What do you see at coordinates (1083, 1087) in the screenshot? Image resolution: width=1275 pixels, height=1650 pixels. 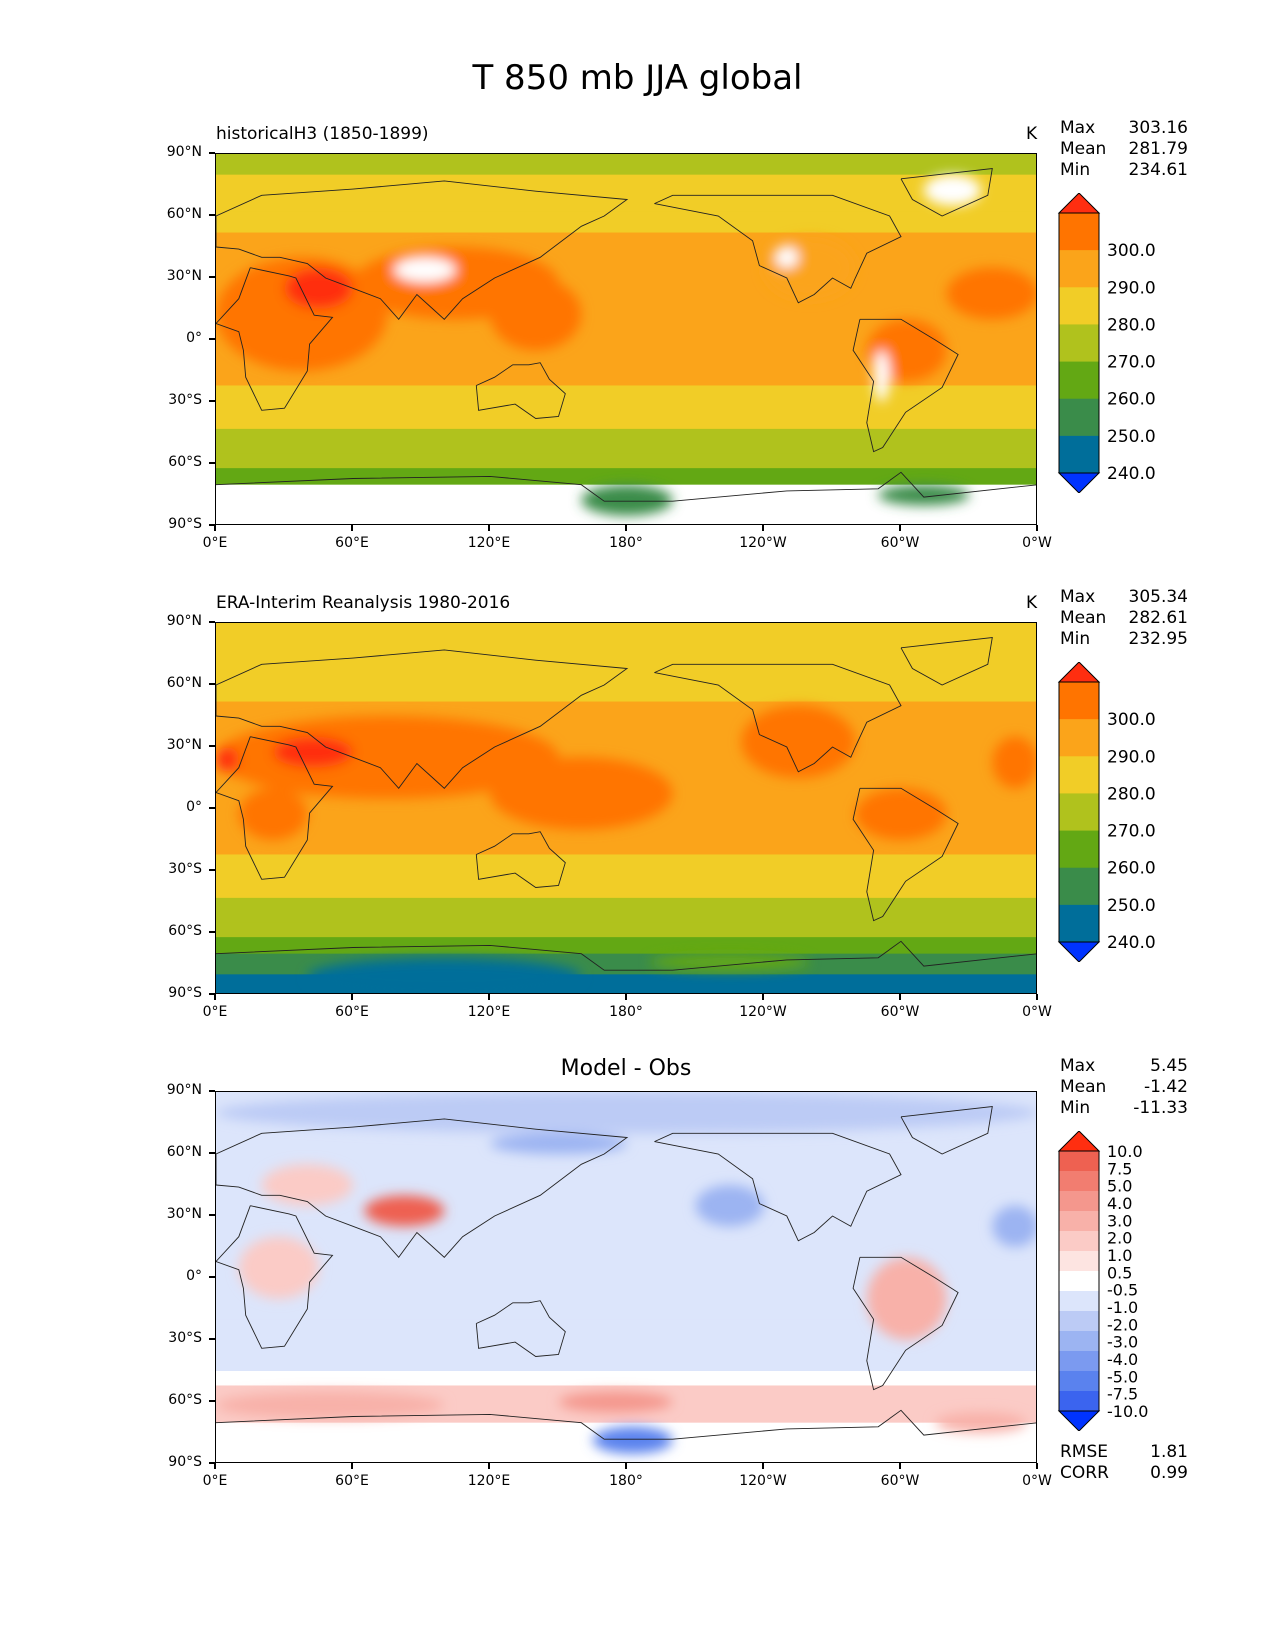 I see `panel3-mean-label: Mean` at bounding box center [1083, 1087].